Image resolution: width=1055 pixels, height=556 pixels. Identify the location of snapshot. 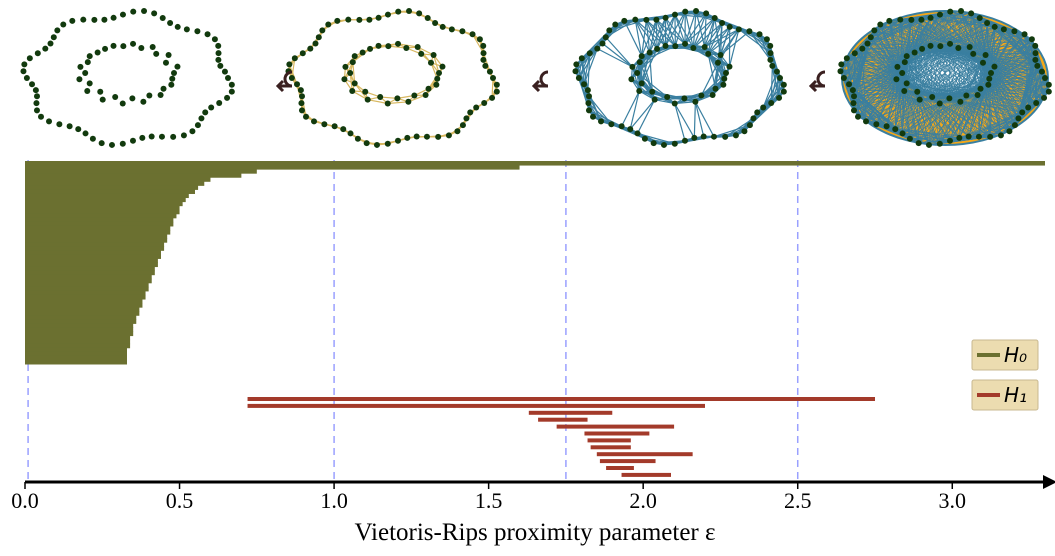
(944, 77).